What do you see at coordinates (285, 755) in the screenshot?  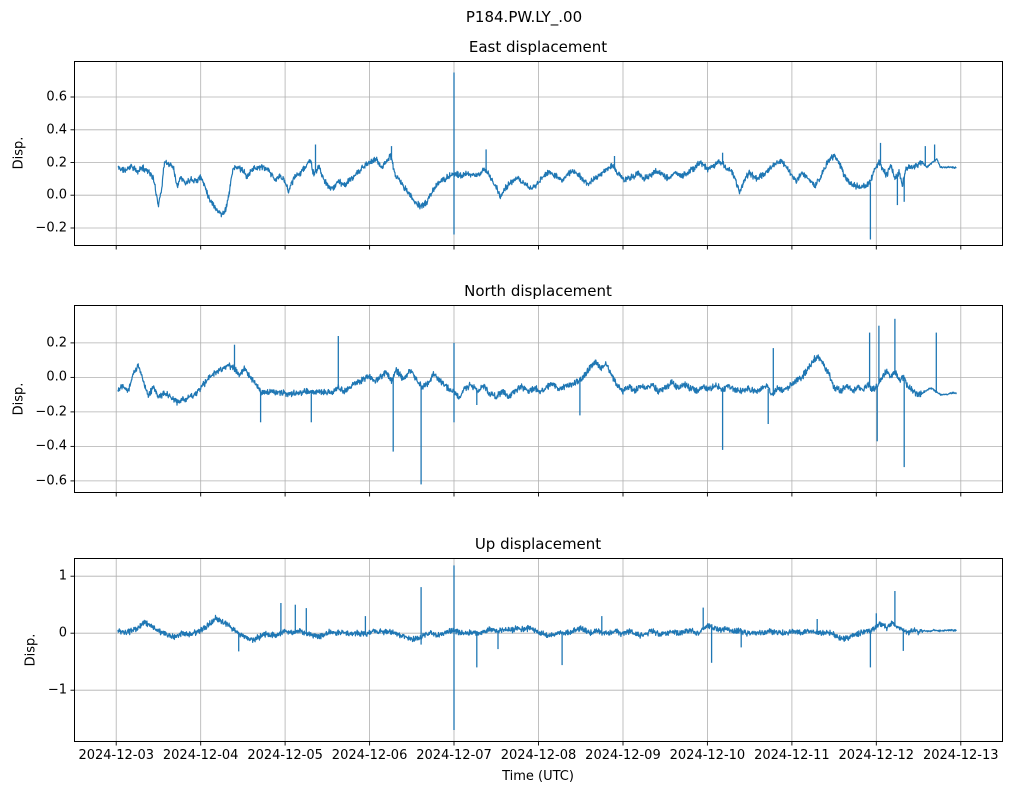 I see `x-tick-label: 2024-12-05` at bounding box center [285, 755].